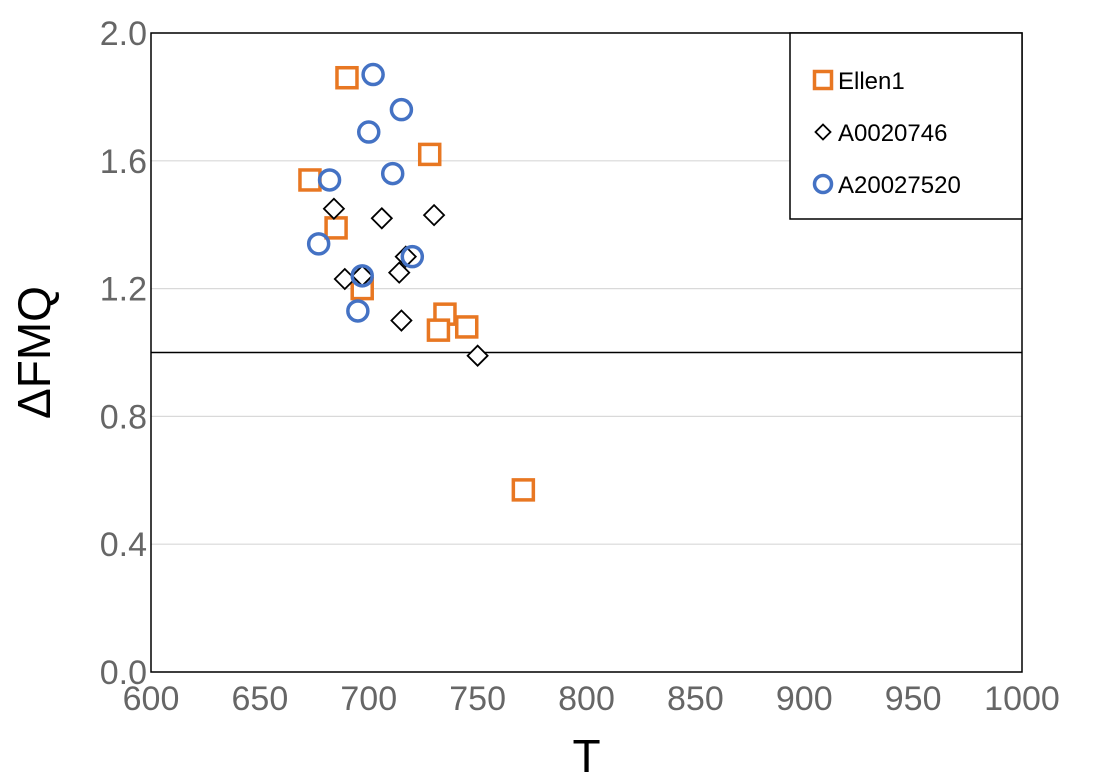 Image resolution: width=1103 pixels, height=776 pixels. I want to click on x-tick-label: 1000, so click(1022, 699).